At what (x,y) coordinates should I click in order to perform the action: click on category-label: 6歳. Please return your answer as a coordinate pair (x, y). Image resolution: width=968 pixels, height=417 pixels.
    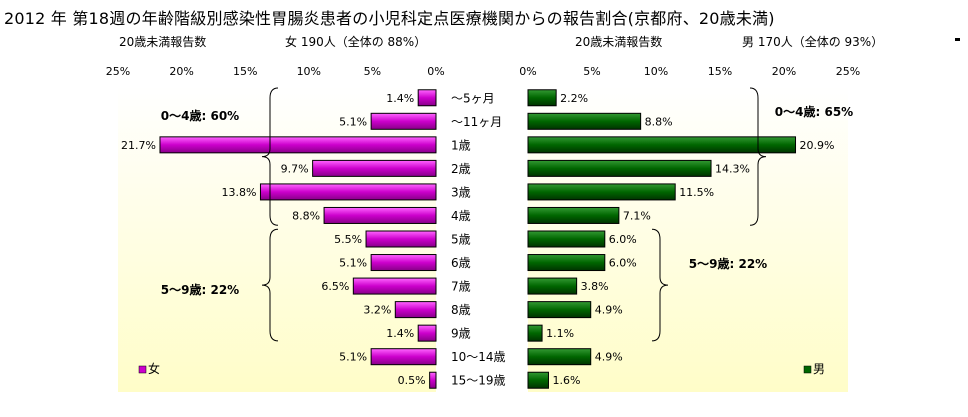
    Looking at the image, I should click on (461, 263).